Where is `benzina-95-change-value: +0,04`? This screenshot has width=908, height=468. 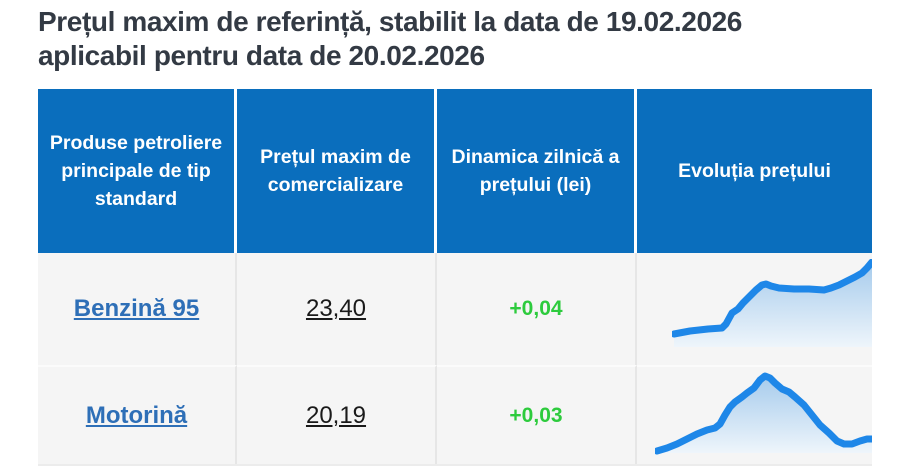
benzina-95-change-value: +0,04 is located at coordinates (536, 308).